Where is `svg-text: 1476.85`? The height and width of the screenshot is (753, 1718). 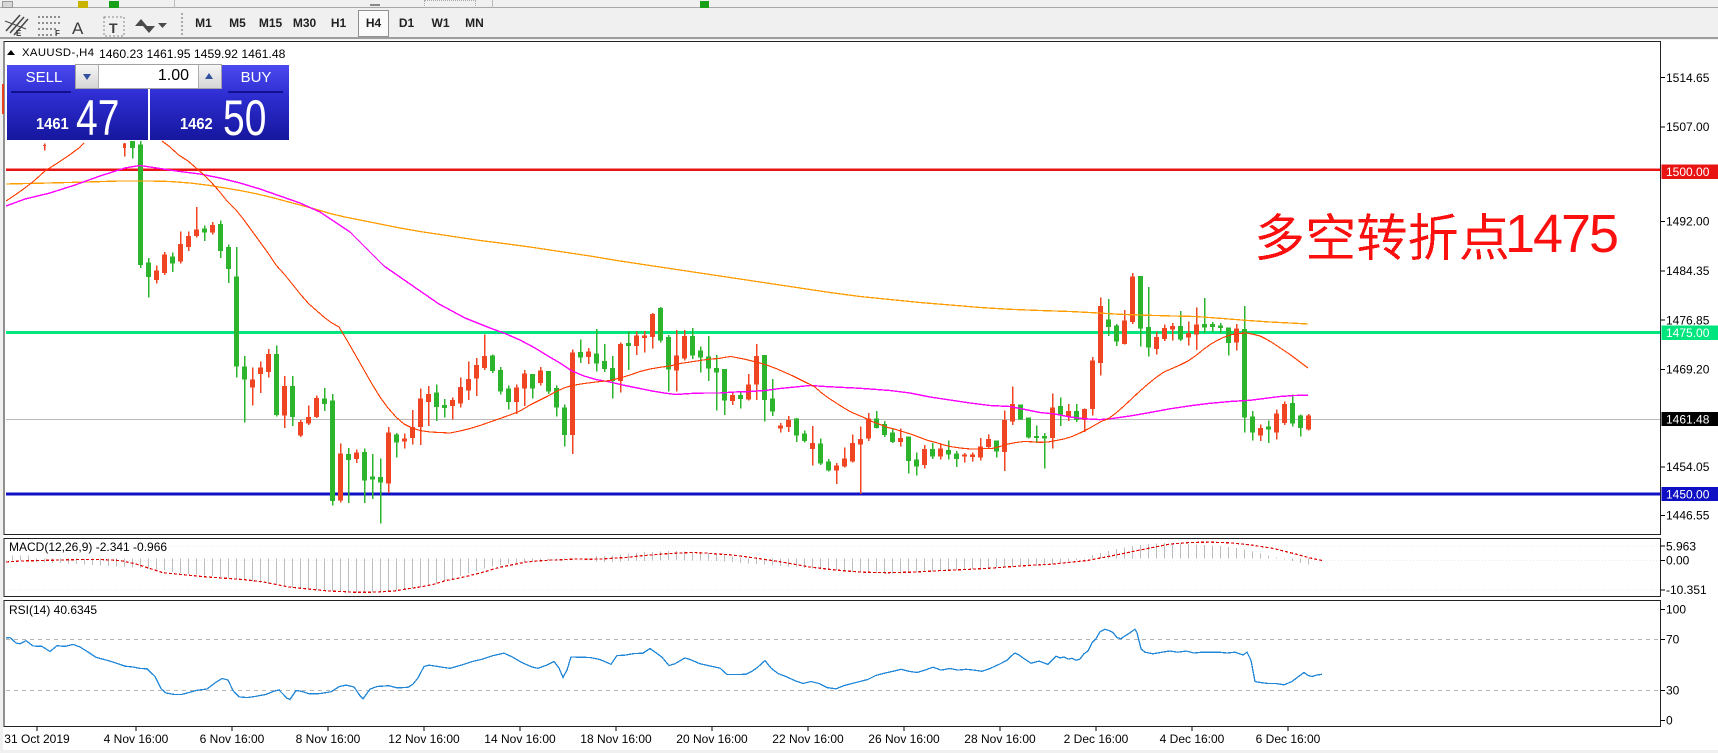
svg-text: 1476.85 is located at coordinates (1688, 320).